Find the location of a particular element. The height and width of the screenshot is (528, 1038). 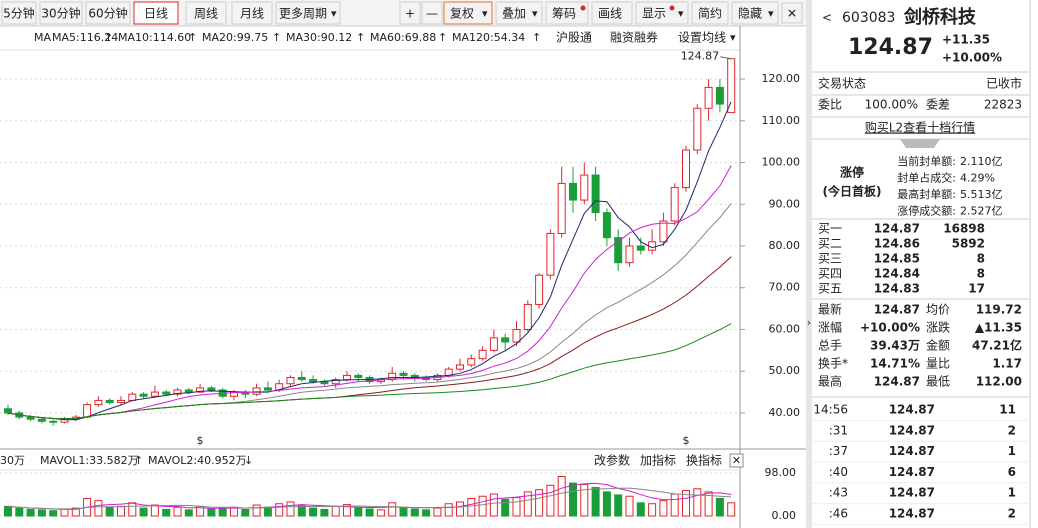

dropdown-arrow: ▾ is located at coordinates (771, 13).